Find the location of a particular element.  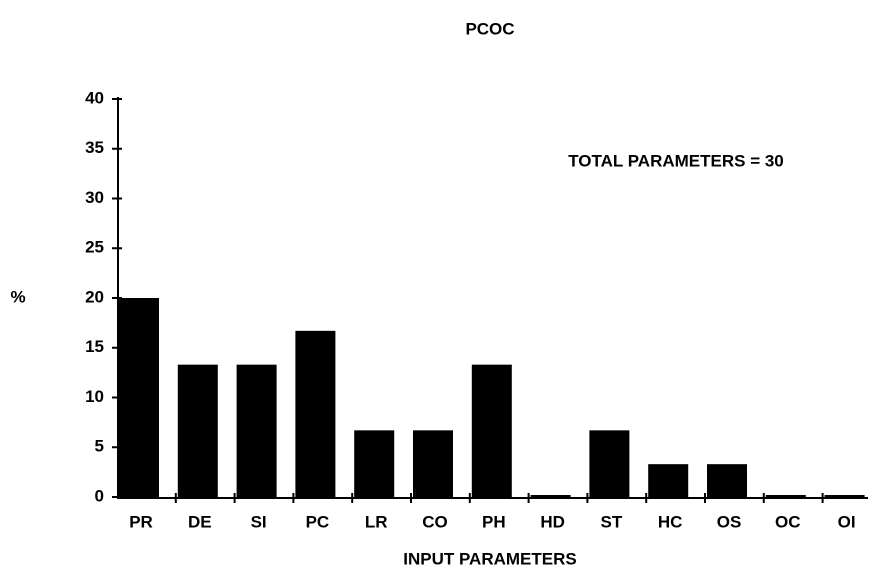

y-axis-label: % is located at coordinates (17, 296).